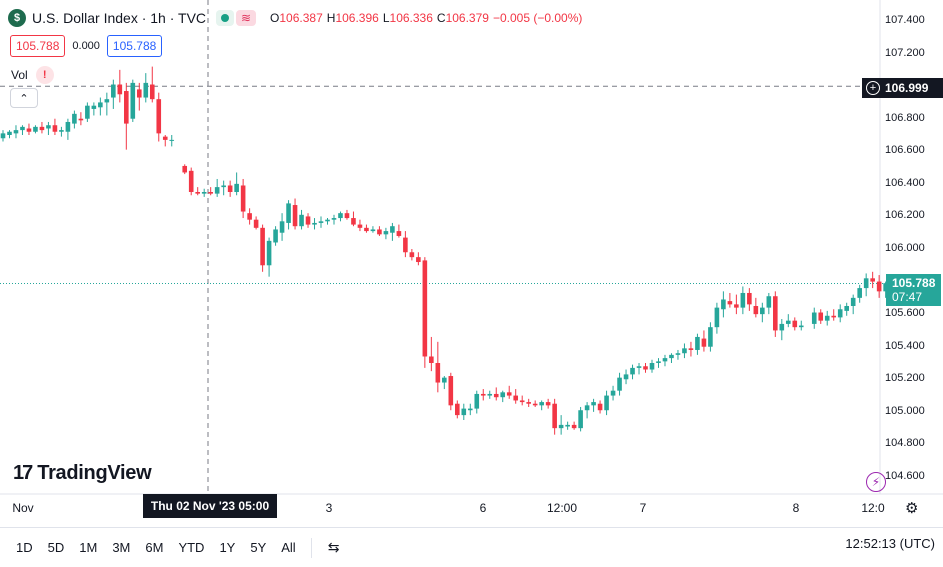  I want to click on range-button-all: All, so click(288, 547).